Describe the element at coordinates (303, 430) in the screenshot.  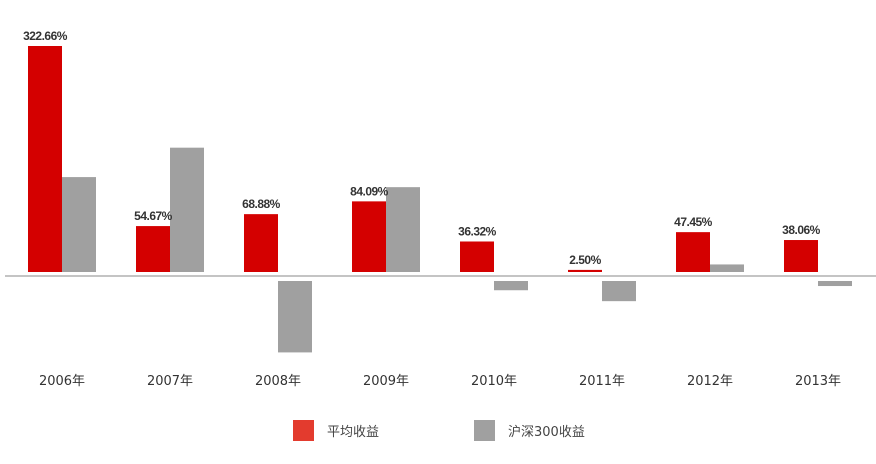
I see `legend-swatch-avg` at that location.